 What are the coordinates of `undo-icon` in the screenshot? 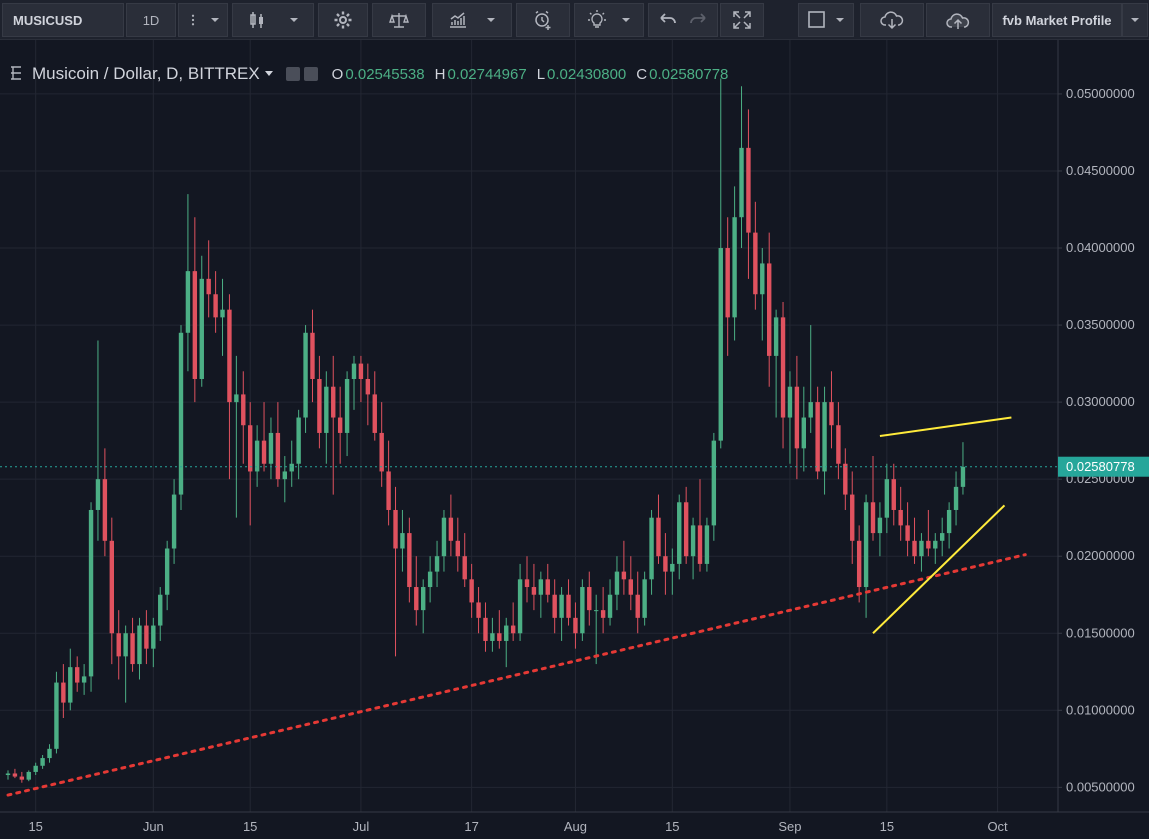 It's located at (668, 20).